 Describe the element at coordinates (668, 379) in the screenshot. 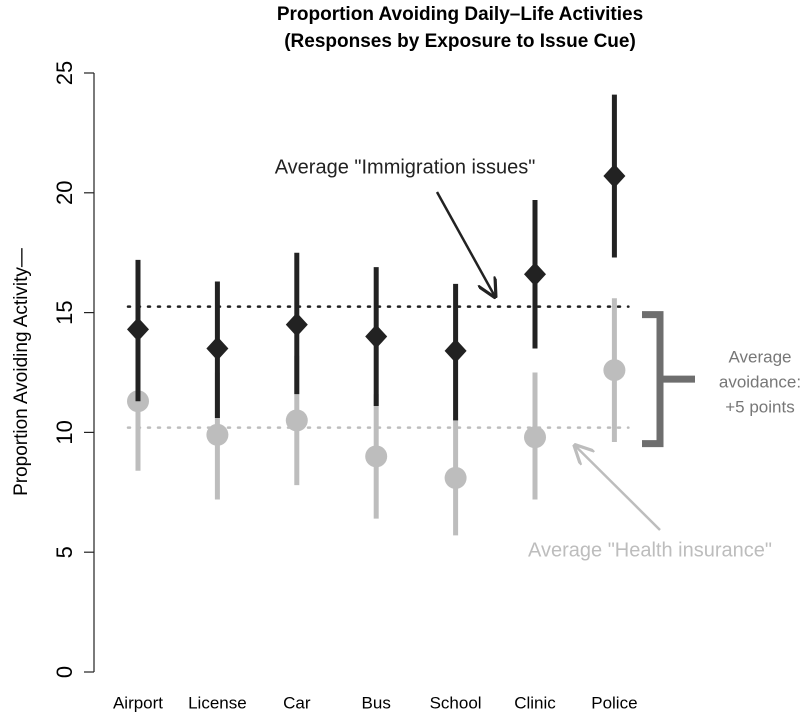

I see `bracket` at that location.